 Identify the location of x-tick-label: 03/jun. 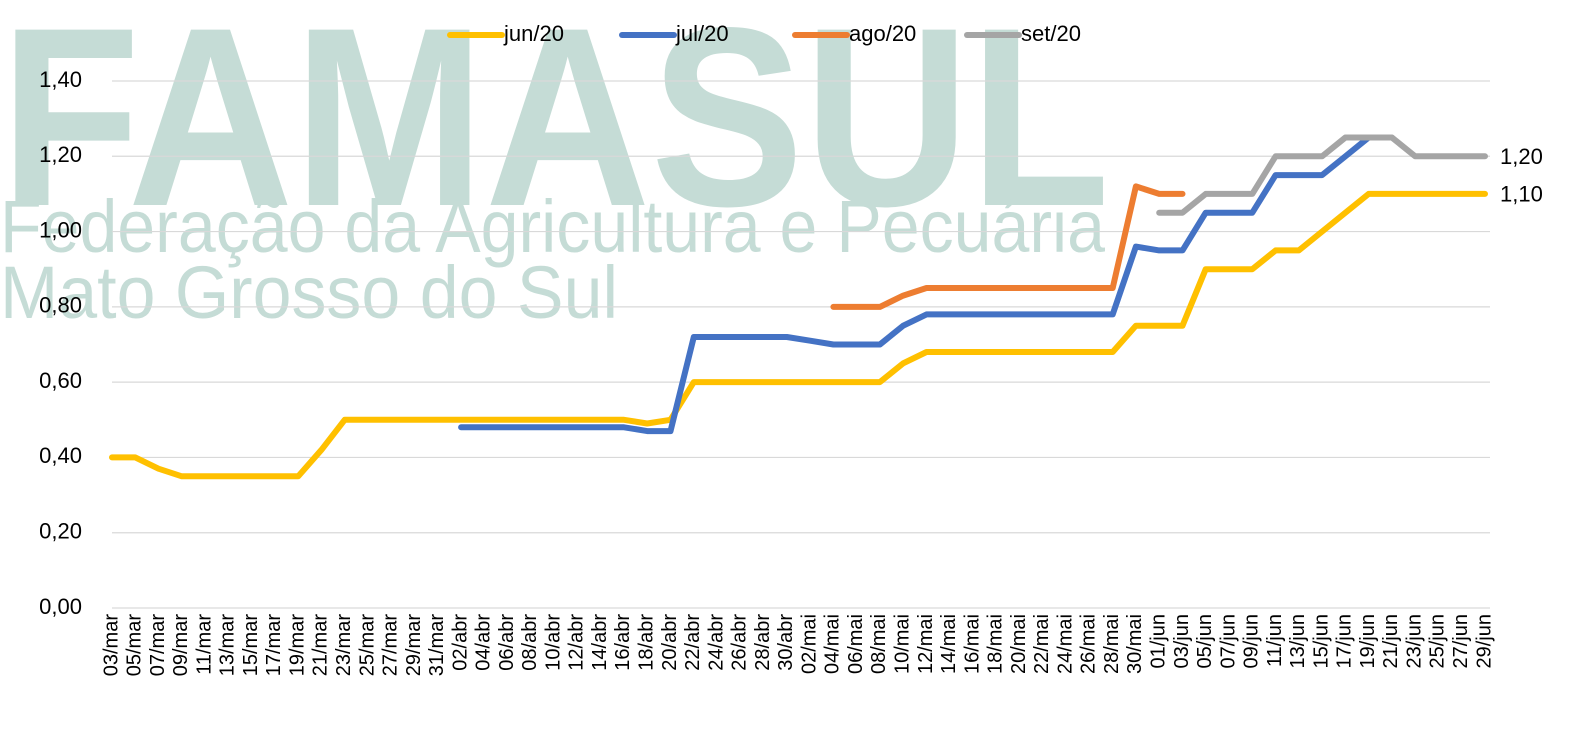
(1182, 641).